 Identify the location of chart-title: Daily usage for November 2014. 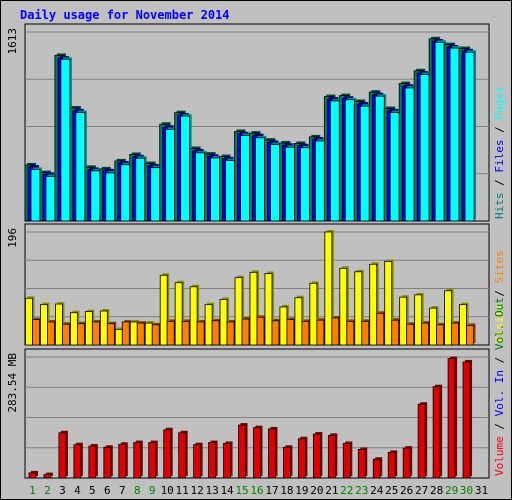
(125, 15).